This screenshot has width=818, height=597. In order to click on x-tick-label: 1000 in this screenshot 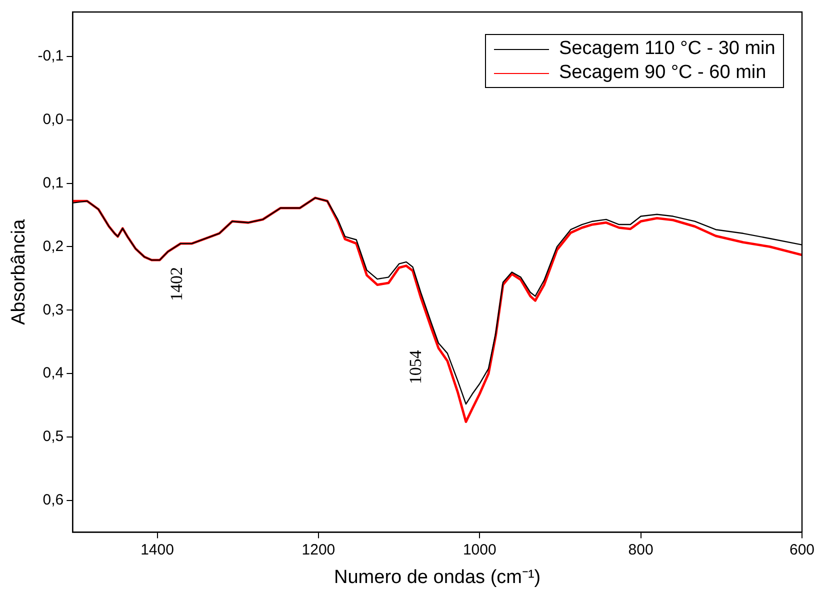, I will do `click(479, 549)`.